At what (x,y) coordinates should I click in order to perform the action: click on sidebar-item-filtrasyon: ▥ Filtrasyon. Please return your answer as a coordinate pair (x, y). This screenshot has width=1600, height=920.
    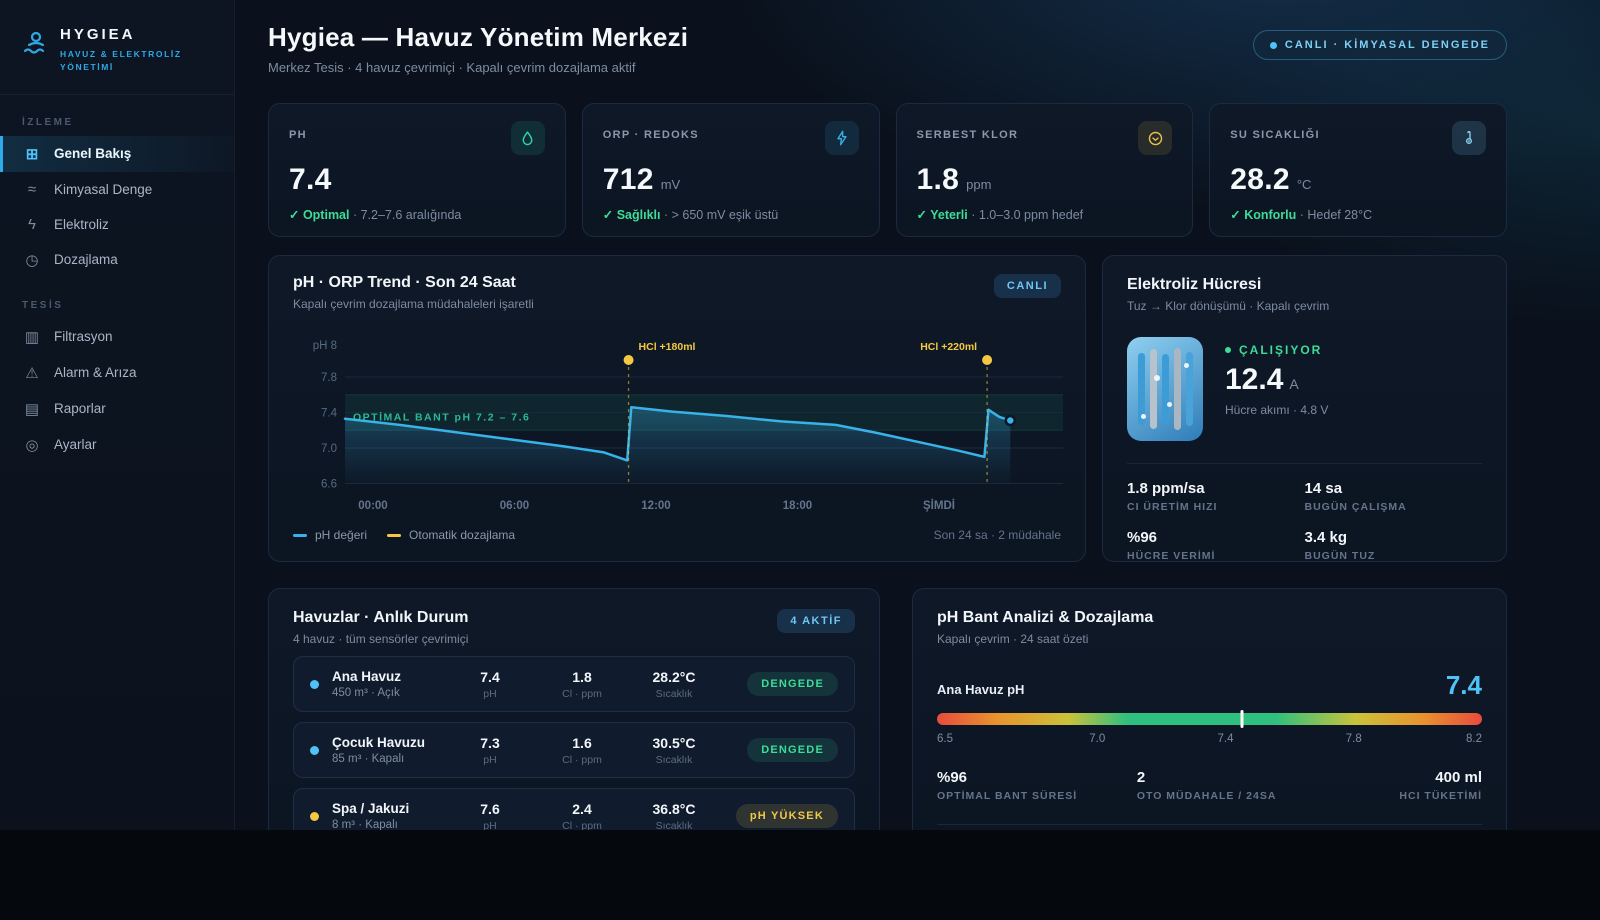
    Looking at the image, I should click on (117, 337).